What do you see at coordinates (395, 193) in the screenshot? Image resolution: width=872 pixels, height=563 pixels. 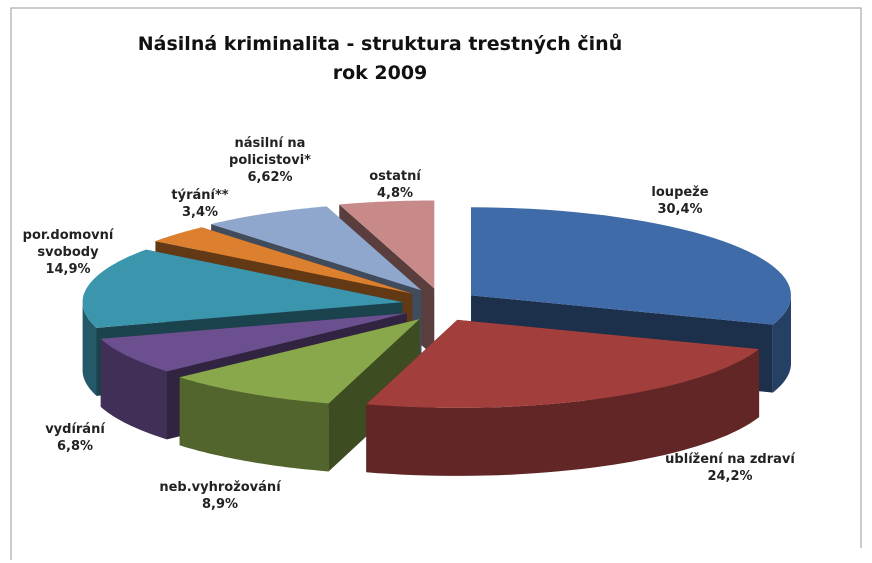 I see `value-label: 4,8%` at bounding box center [395, 193].